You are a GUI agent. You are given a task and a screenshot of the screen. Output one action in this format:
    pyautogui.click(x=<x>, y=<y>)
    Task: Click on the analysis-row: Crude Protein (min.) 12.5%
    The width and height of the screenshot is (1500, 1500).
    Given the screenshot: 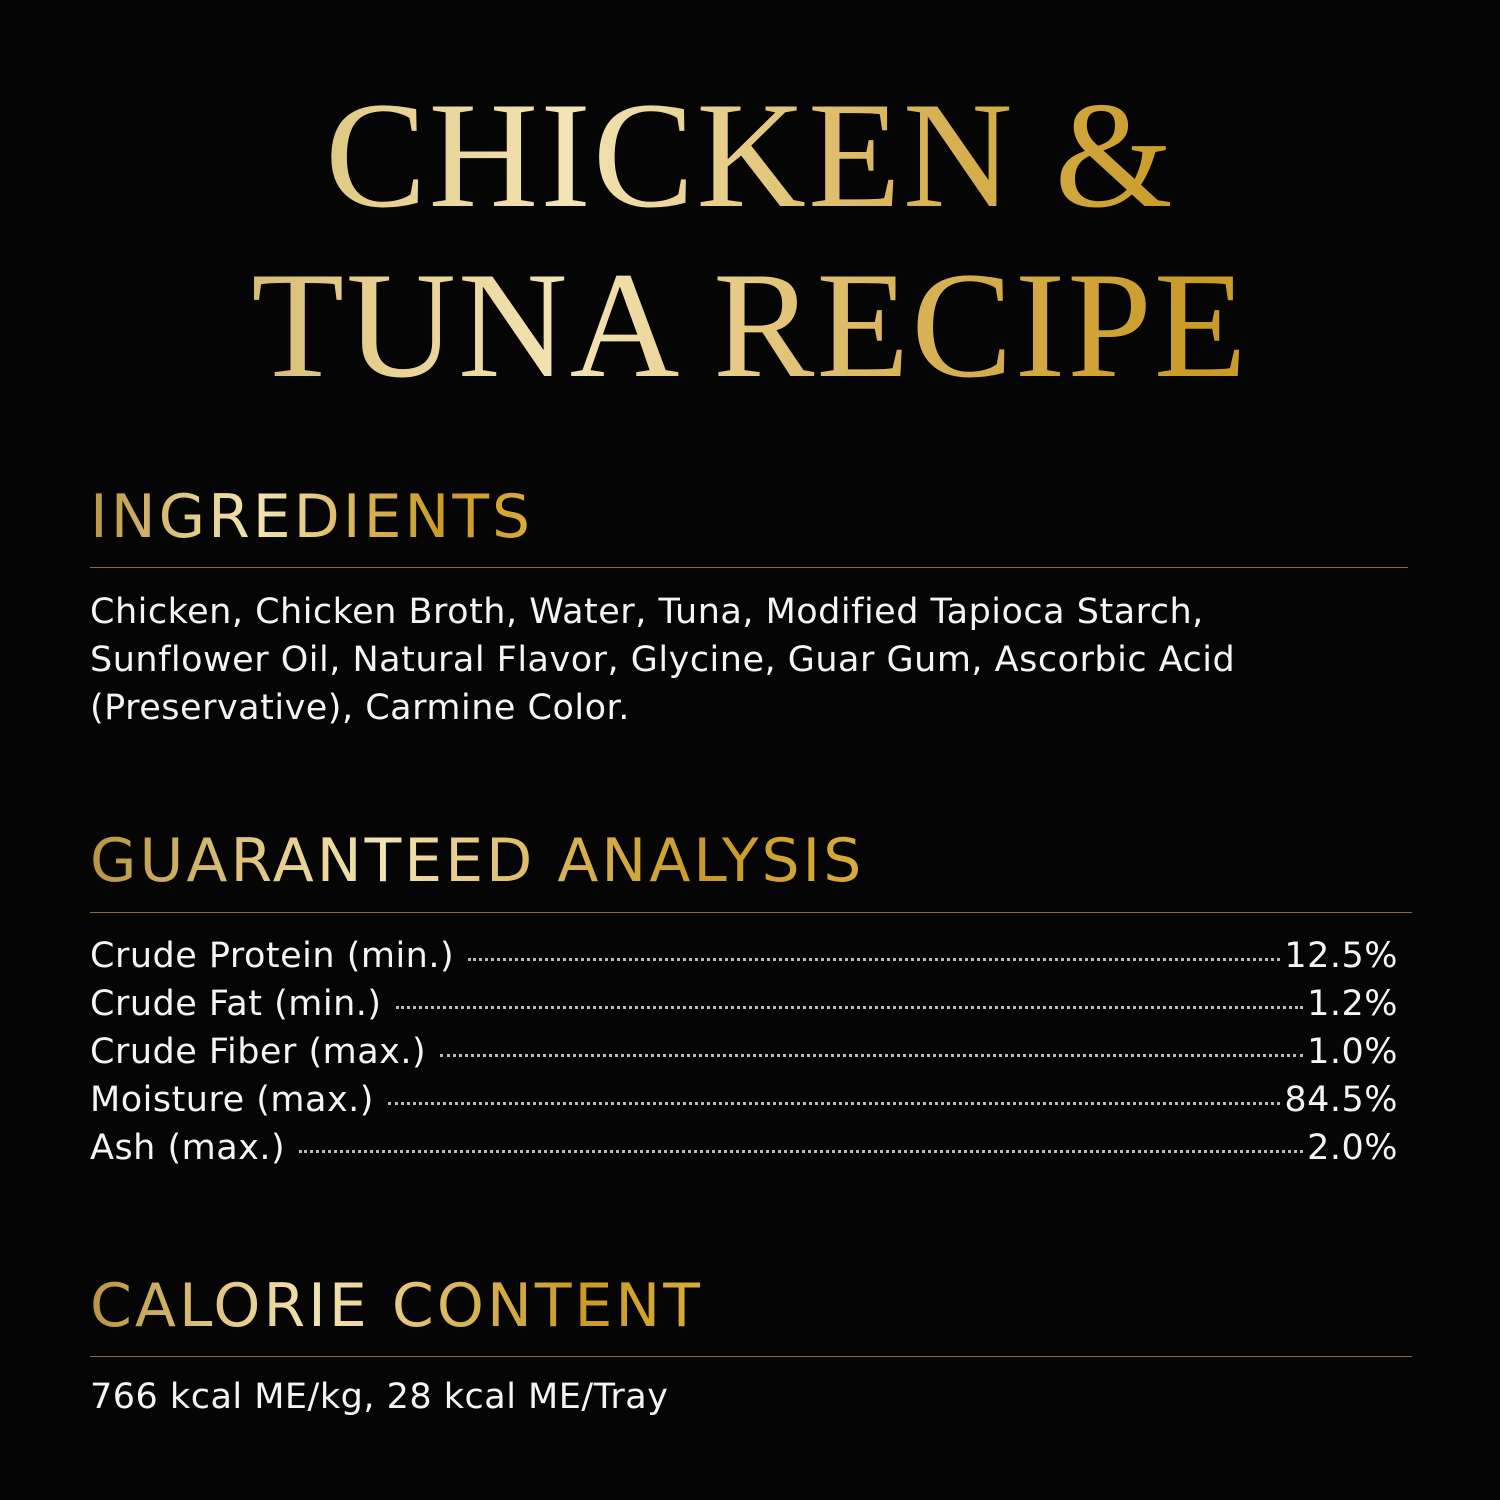 What is the action you would take?
    pyautogui.click(x=744, y=956)
    